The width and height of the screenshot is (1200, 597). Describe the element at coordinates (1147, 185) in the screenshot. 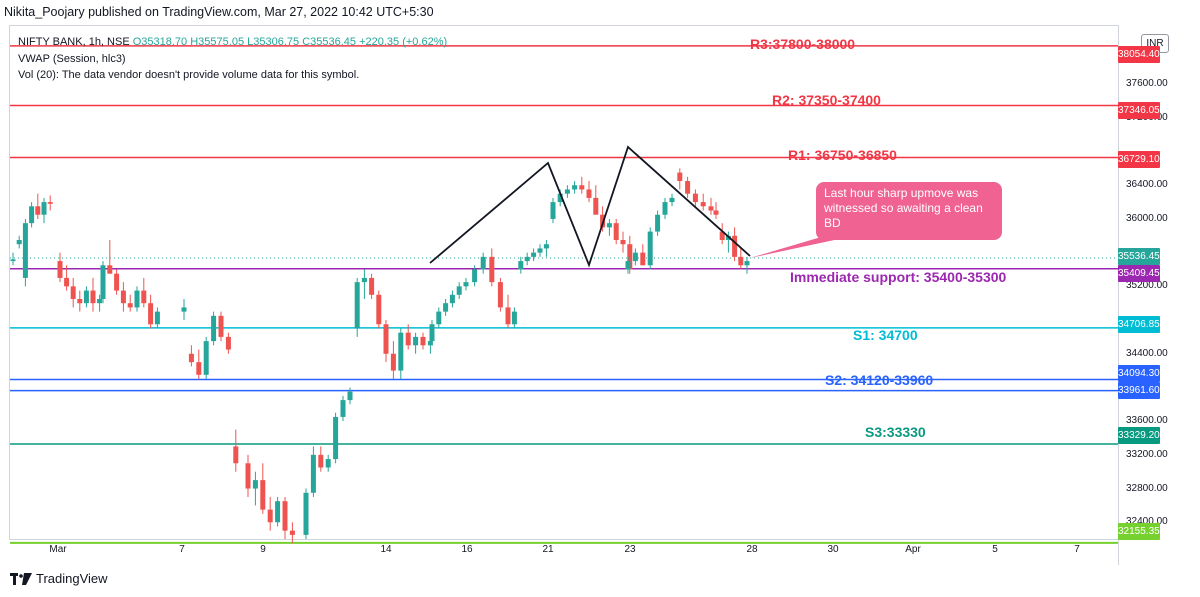

I see `price-tick-label: 36400.00` at that location.